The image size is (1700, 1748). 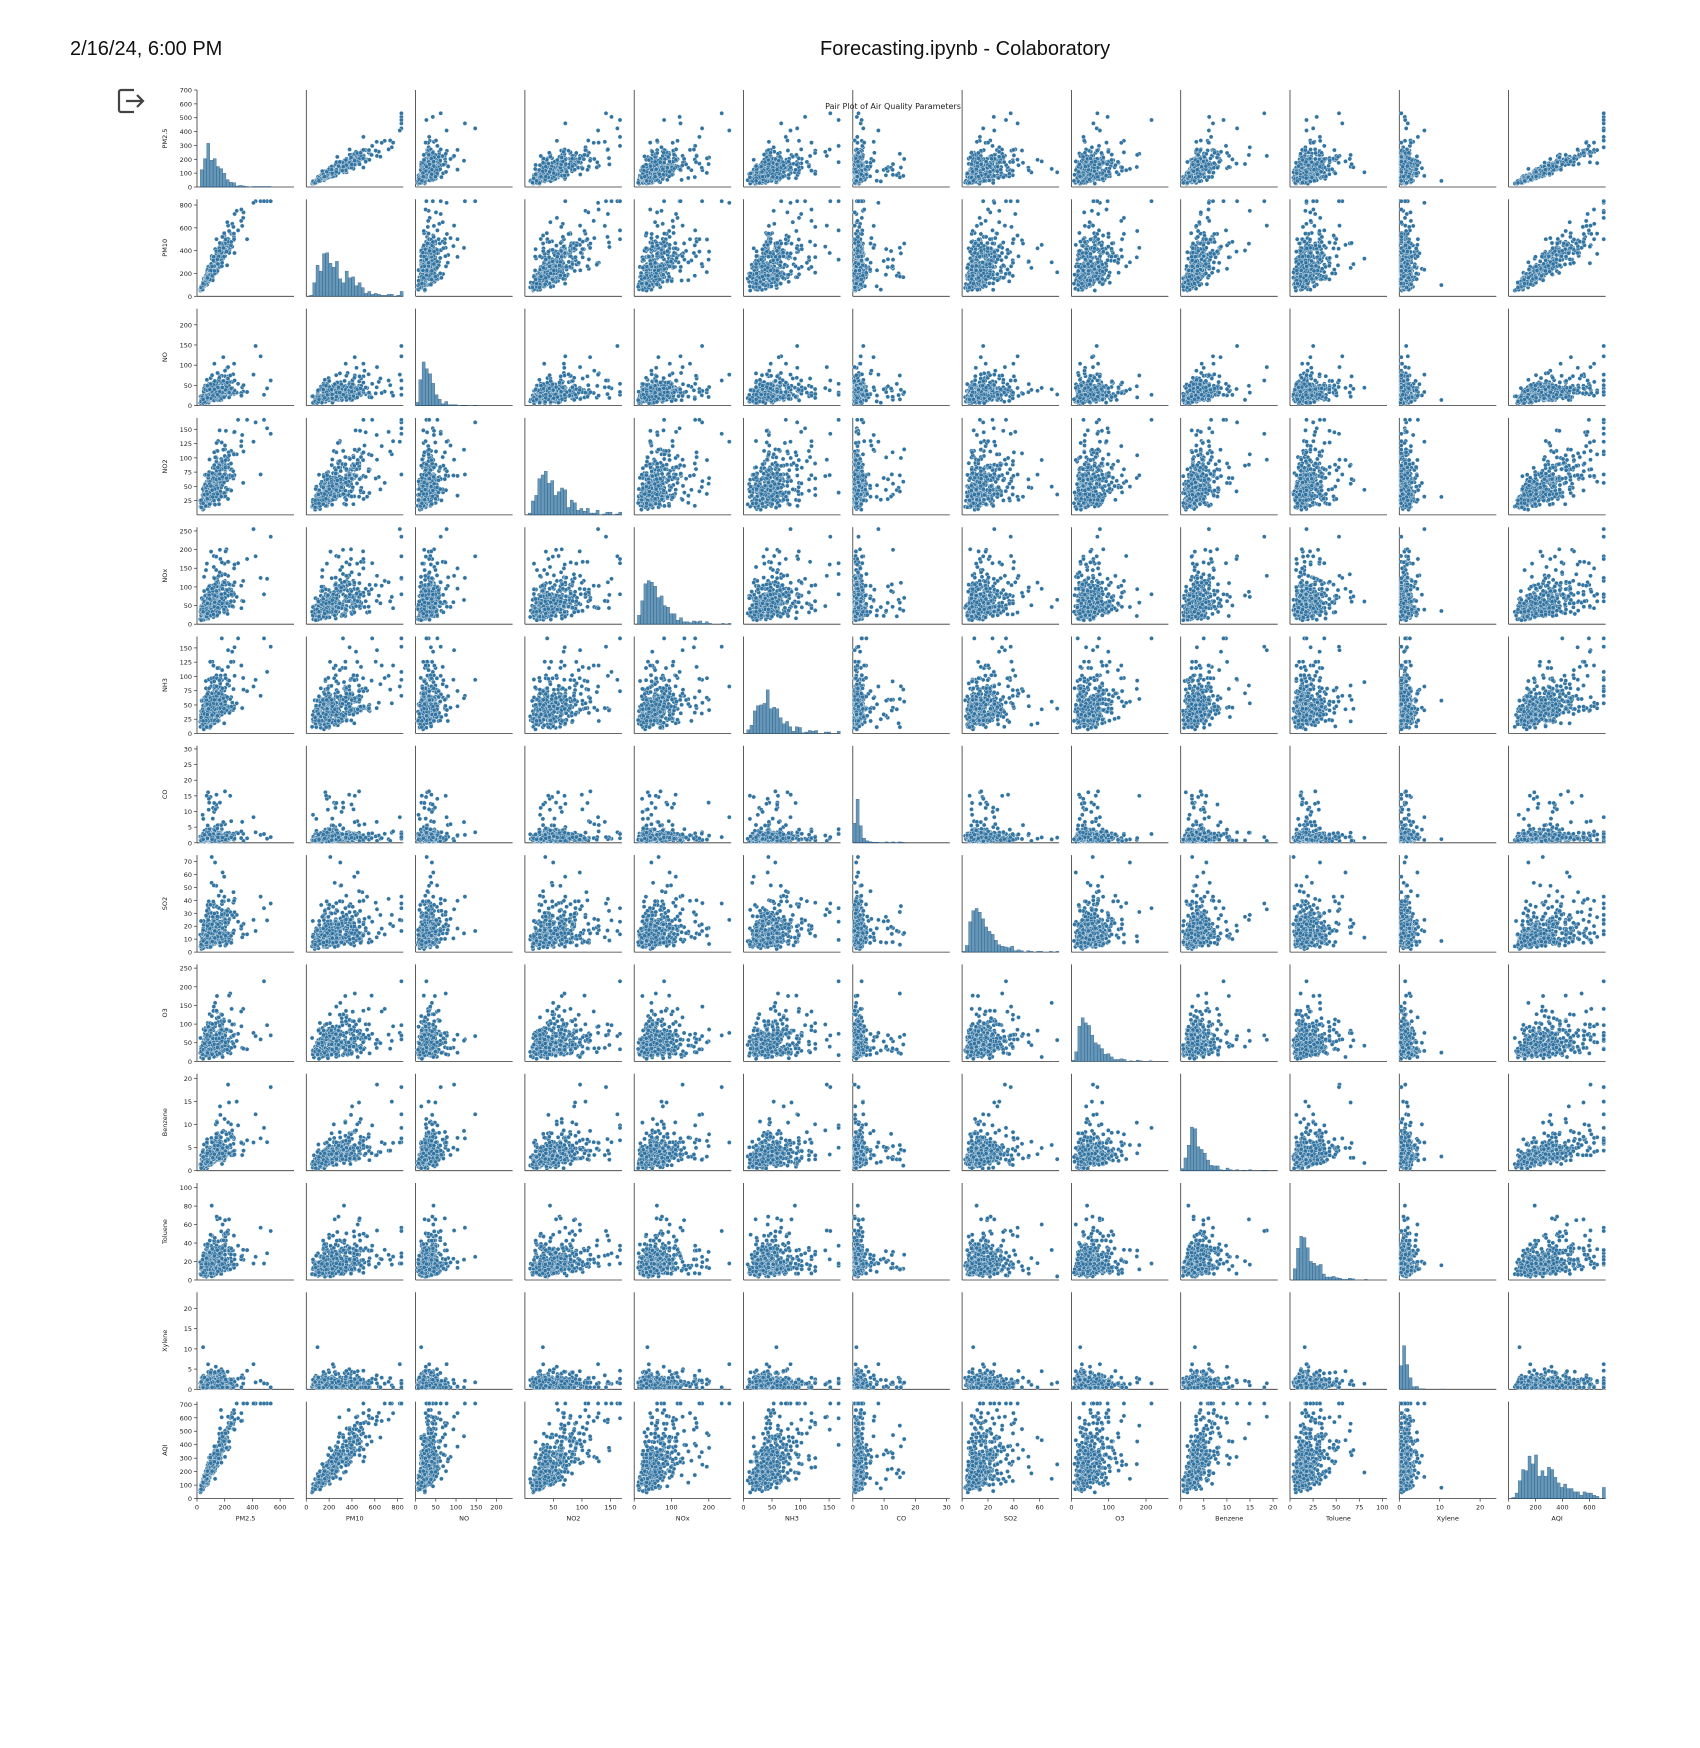 What do you see at coordinates (573, 138) in the screenshot?
I see `panel-NO2-vs-PM2.5` at bounding box center [573, 138].